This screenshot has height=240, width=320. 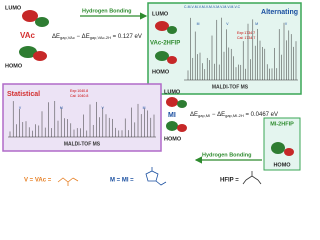 What do you see at coordinates (172, 115) in the screenshot?
I see `mi-label: MI` at bounding box center [172, 115].